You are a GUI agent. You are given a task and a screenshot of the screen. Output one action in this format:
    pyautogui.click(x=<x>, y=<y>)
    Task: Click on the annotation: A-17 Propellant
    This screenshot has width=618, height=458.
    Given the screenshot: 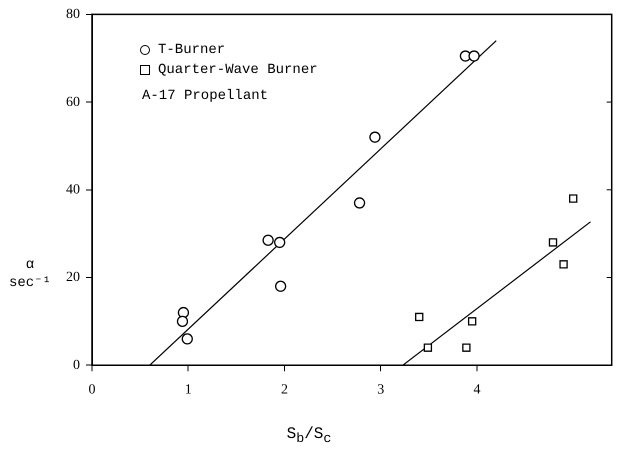 What is the action you would take?
    pyautogui.click(x=205, y=96)
    